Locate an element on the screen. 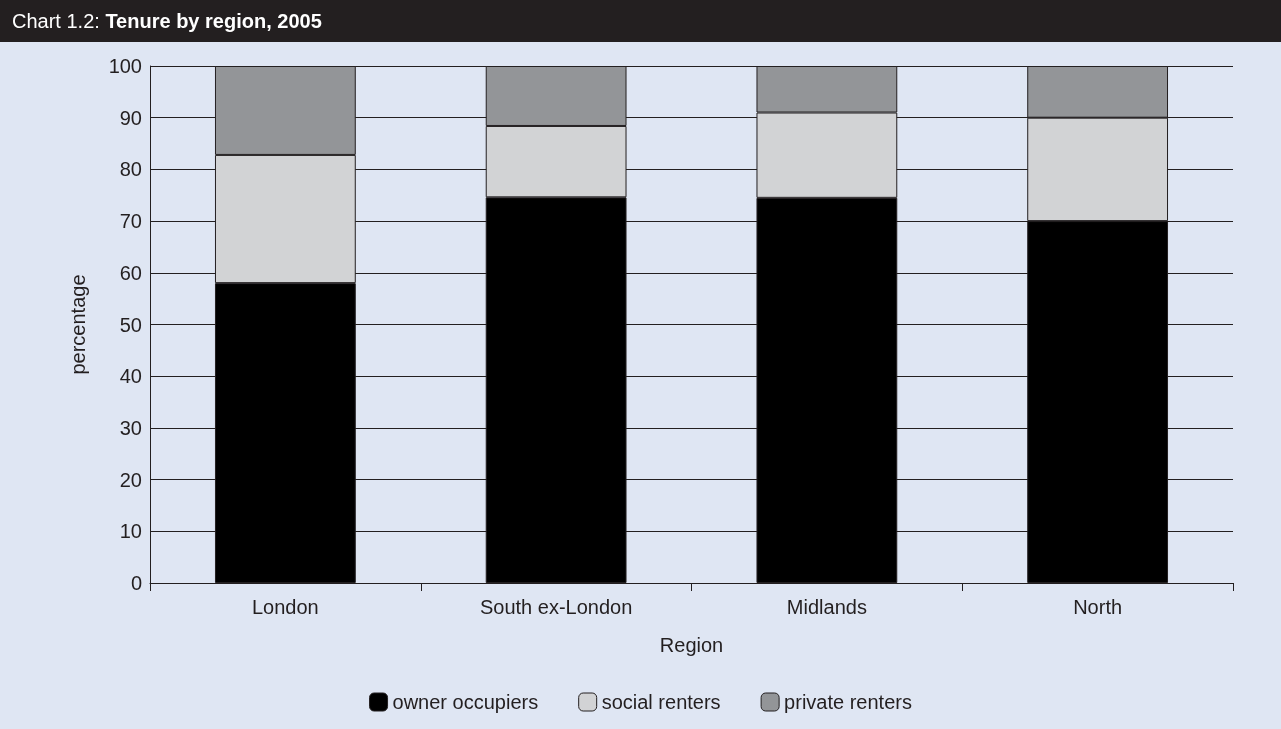 This screenshot has height=729, width=1281. y-tick-label: 0 is located at coordinates (136, 583).